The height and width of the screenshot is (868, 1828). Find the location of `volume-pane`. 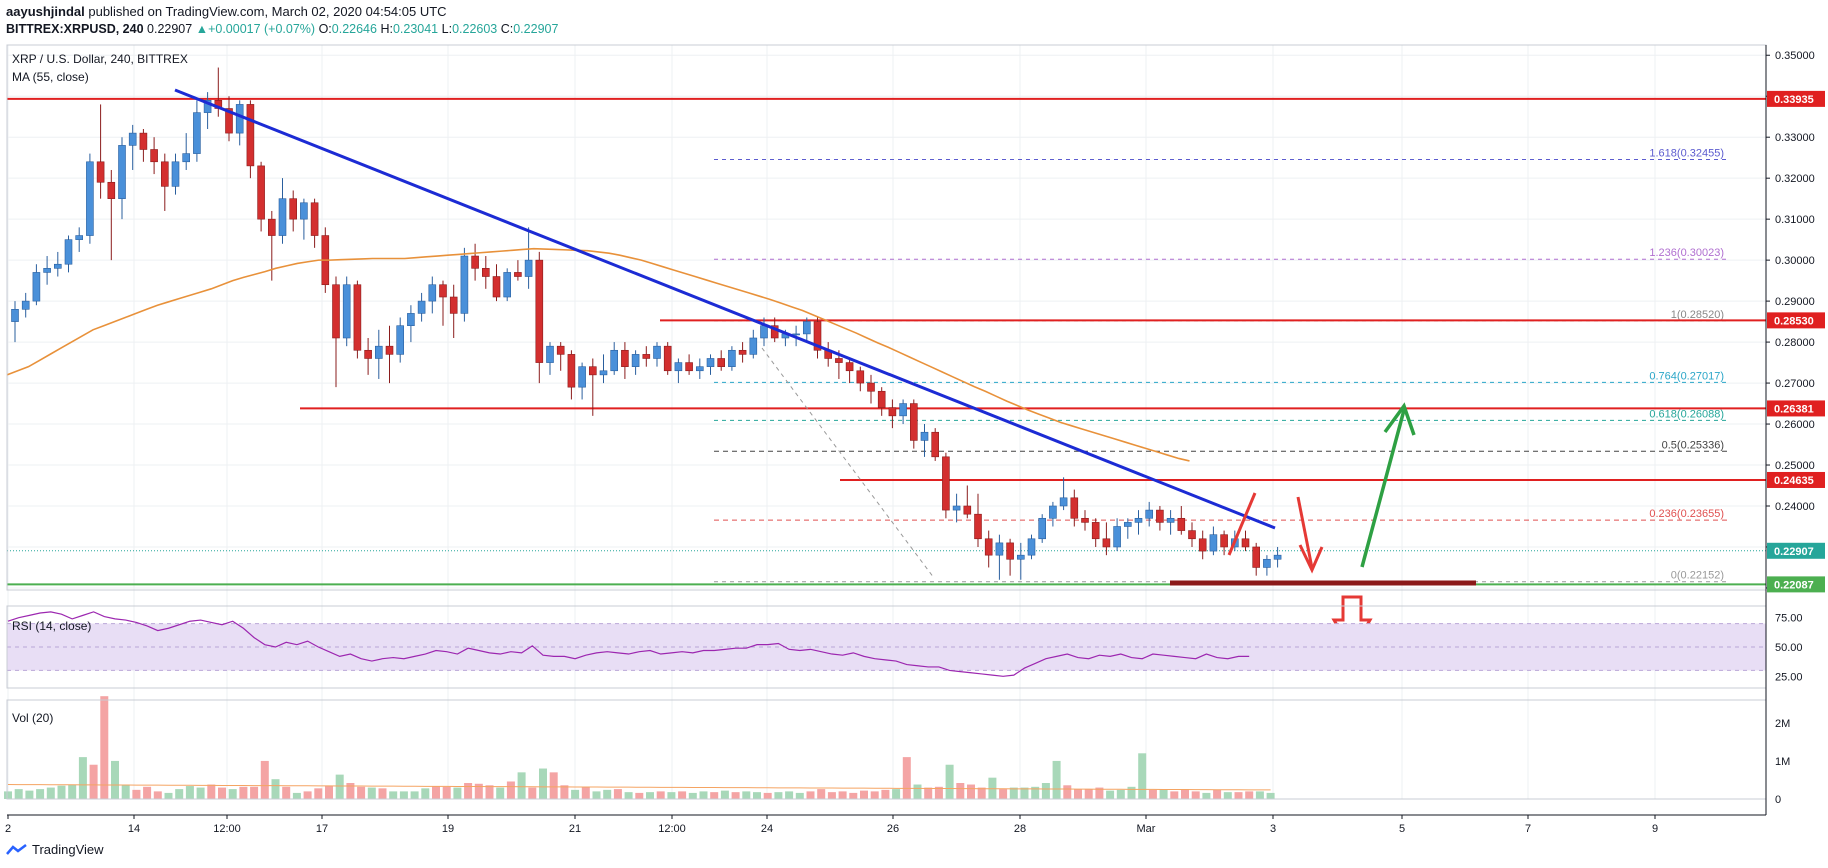

volume-pane is located at coordinates (639, 747).